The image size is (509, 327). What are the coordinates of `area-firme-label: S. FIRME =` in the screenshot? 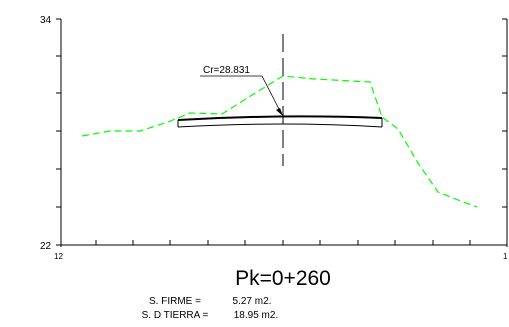 It's located at (175, 301).